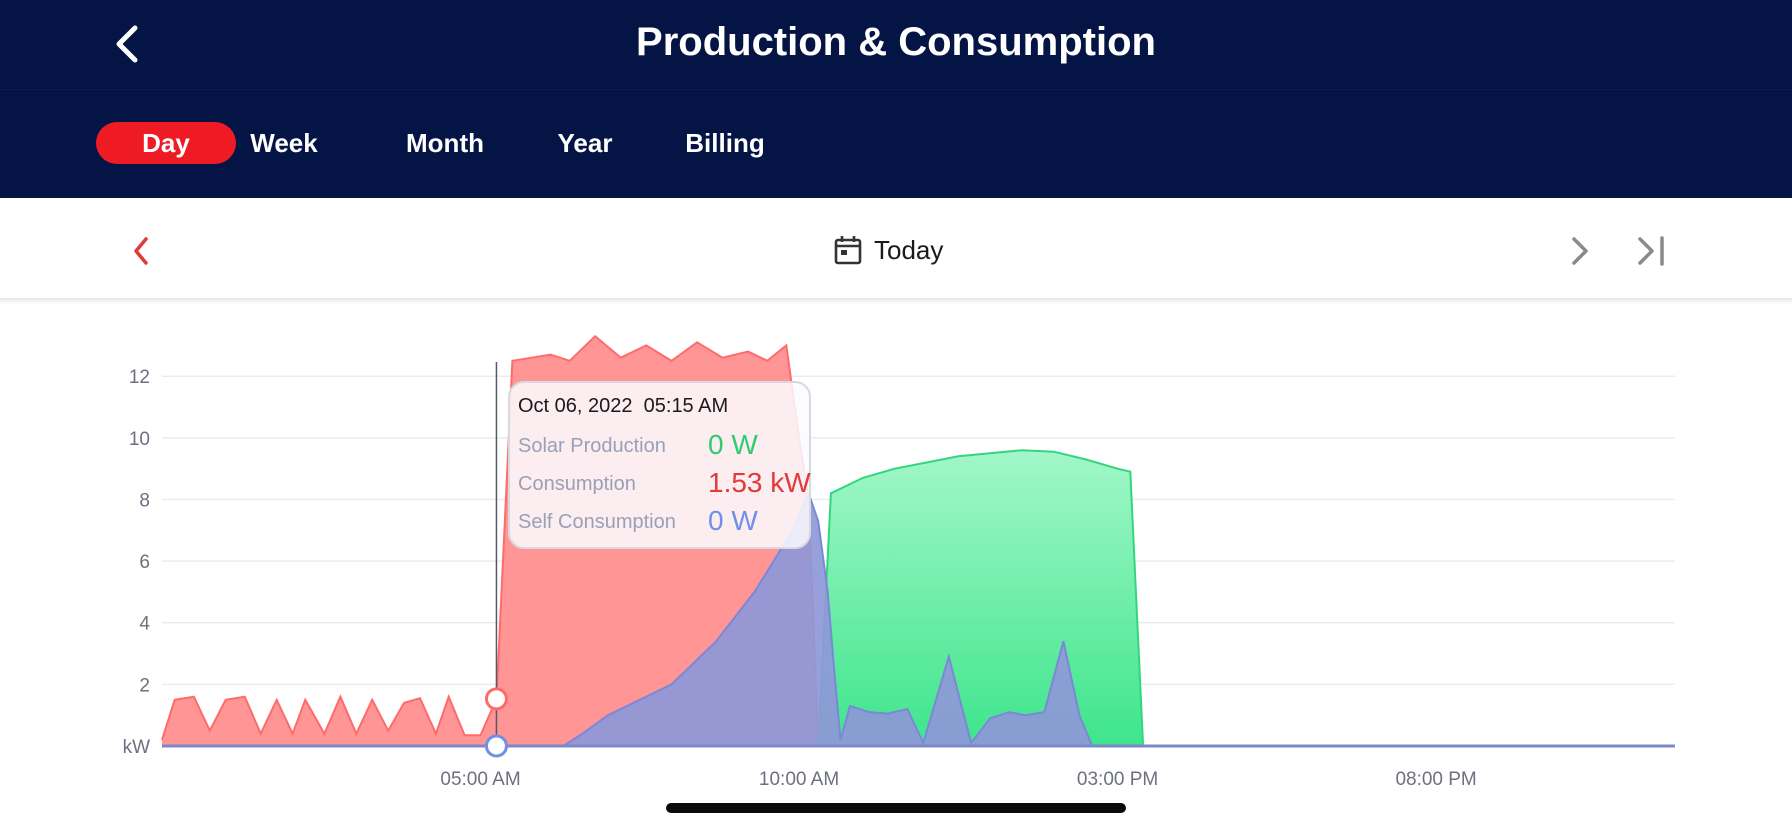  Describe the element at coordinates (597, 522) in the screenshot. I see `tooltip-label: Self Consumption` at that location.